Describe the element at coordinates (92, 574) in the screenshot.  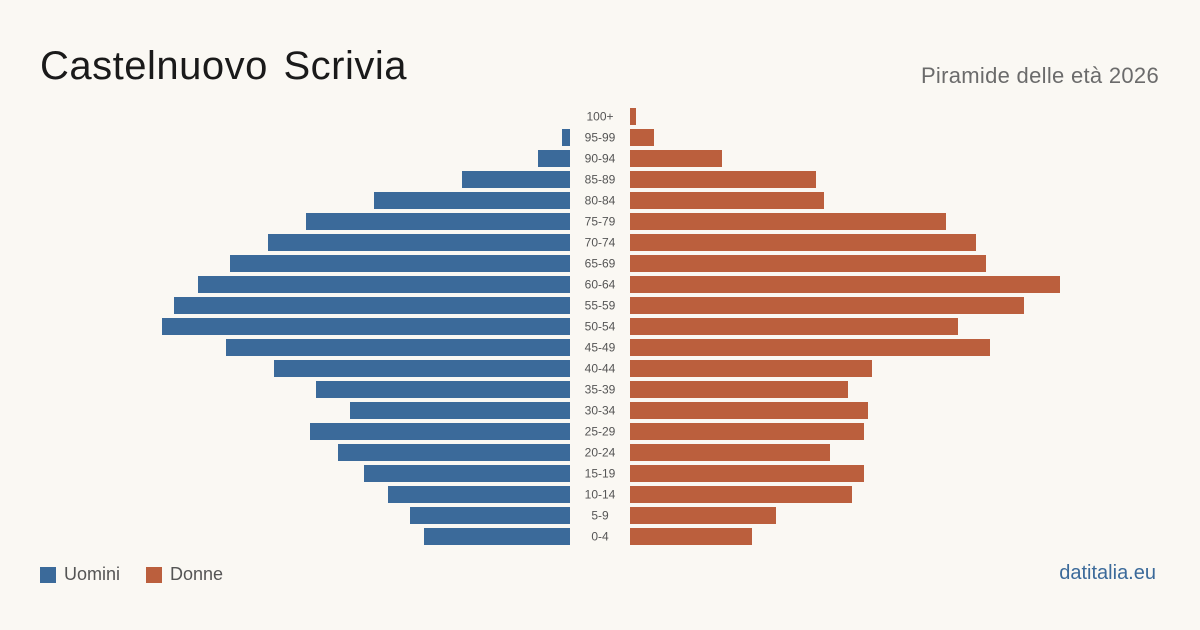
I see `legend-label-men: Uomini` at that location.